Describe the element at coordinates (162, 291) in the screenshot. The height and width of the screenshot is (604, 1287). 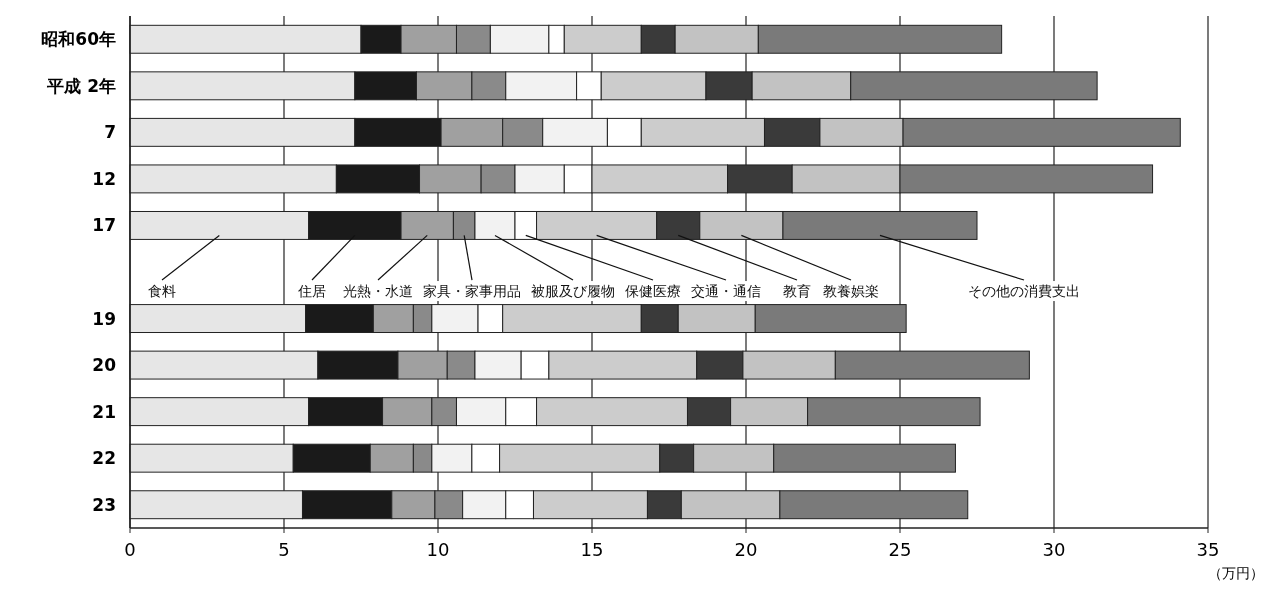
I see `series-label: 食料` at that location.